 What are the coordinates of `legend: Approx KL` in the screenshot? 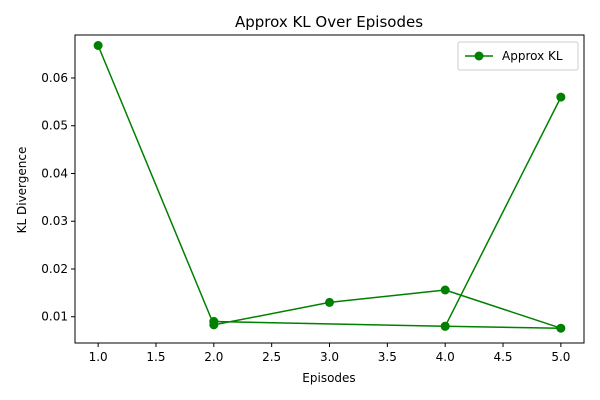 It's located at (518, 56).